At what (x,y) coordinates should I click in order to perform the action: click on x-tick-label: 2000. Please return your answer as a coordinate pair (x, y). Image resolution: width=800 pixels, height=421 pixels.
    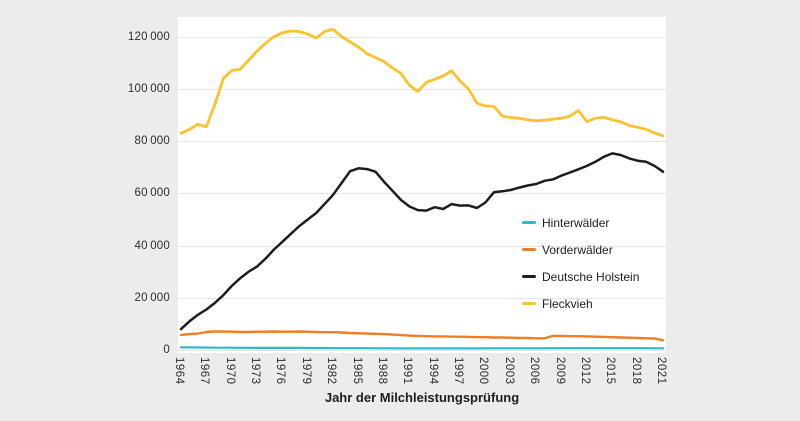
    Looking at the image, I should click on (483, 371).